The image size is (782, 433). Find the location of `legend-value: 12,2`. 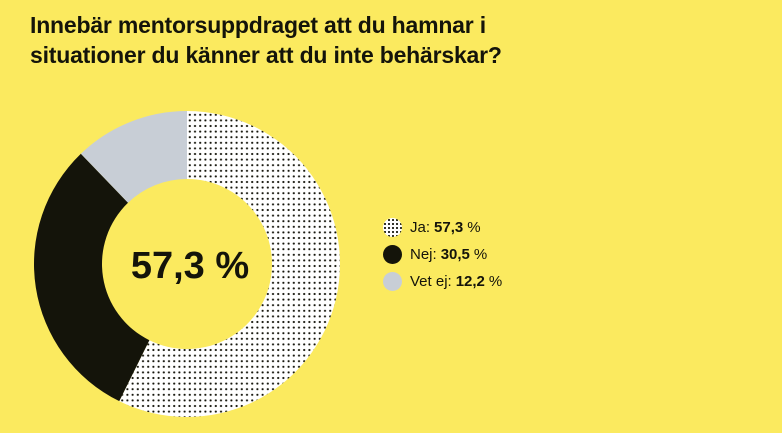

legend-value: 12,2 is located at coordinates (470, 281).